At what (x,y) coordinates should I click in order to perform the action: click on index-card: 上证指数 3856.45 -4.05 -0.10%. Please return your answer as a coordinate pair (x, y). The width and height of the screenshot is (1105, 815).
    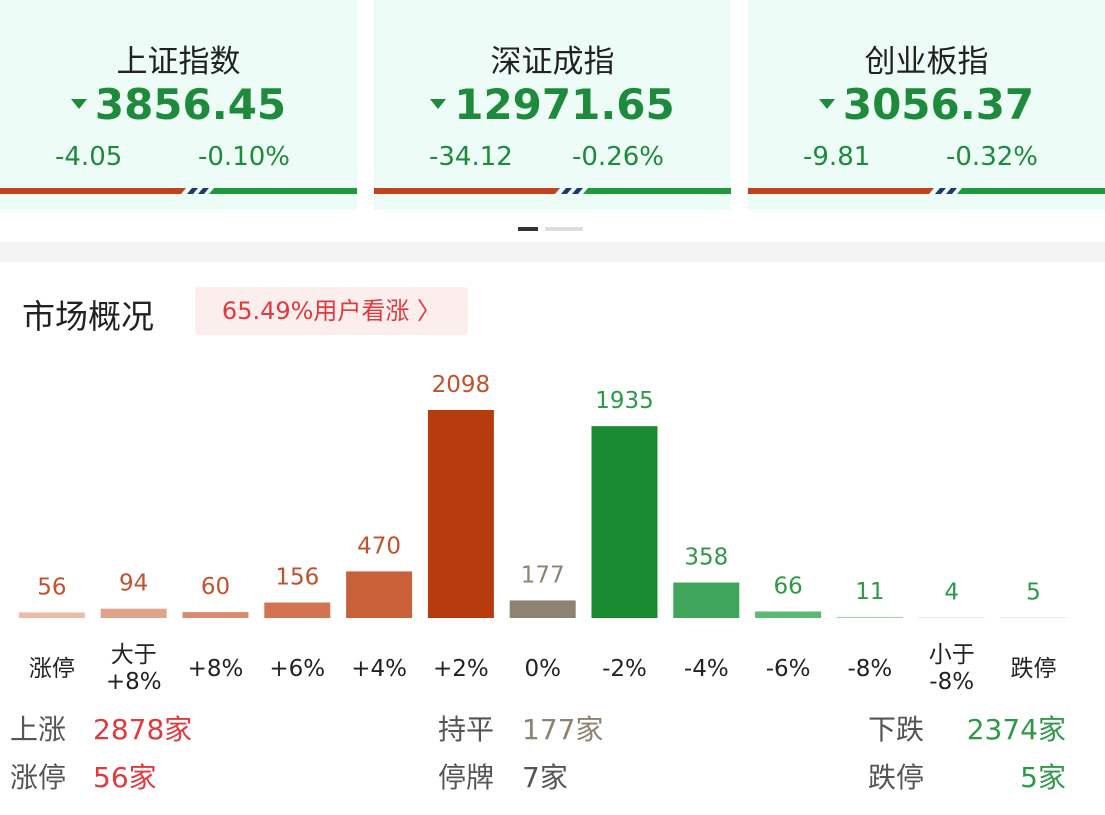
    Looking at the image, I should click on (178, 105).